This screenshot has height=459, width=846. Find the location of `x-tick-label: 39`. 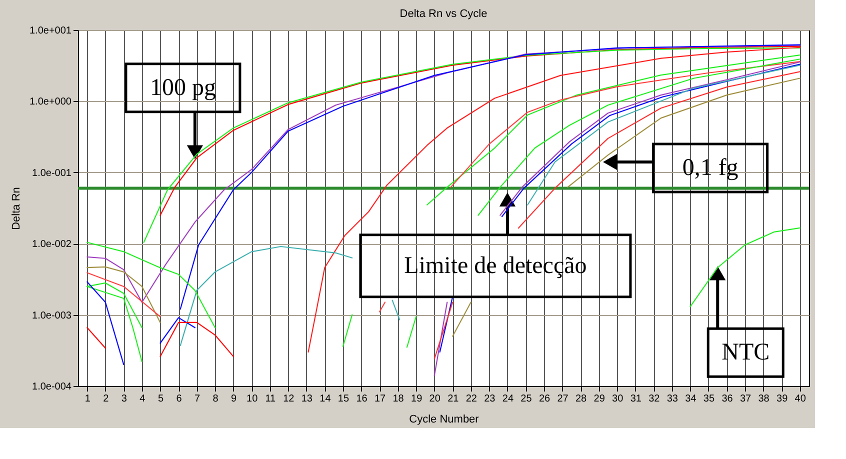

x-tick-label: 39 is located at coordinates (782, 399).